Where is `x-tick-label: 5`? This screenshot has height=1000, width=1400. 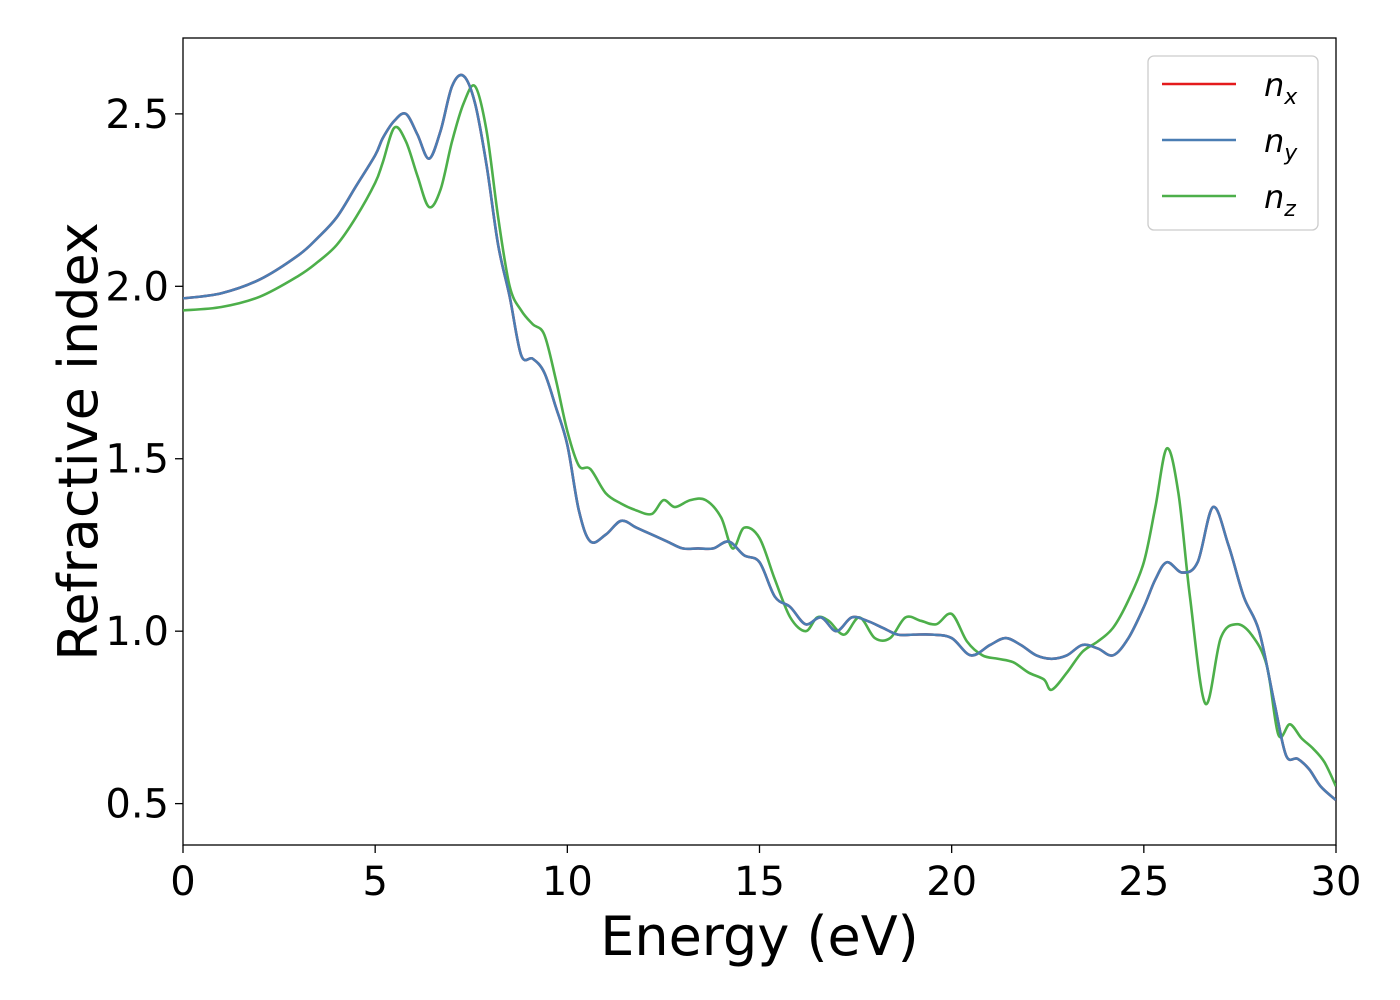 x-tick-label: 5 is located at coordinates (374, 882).